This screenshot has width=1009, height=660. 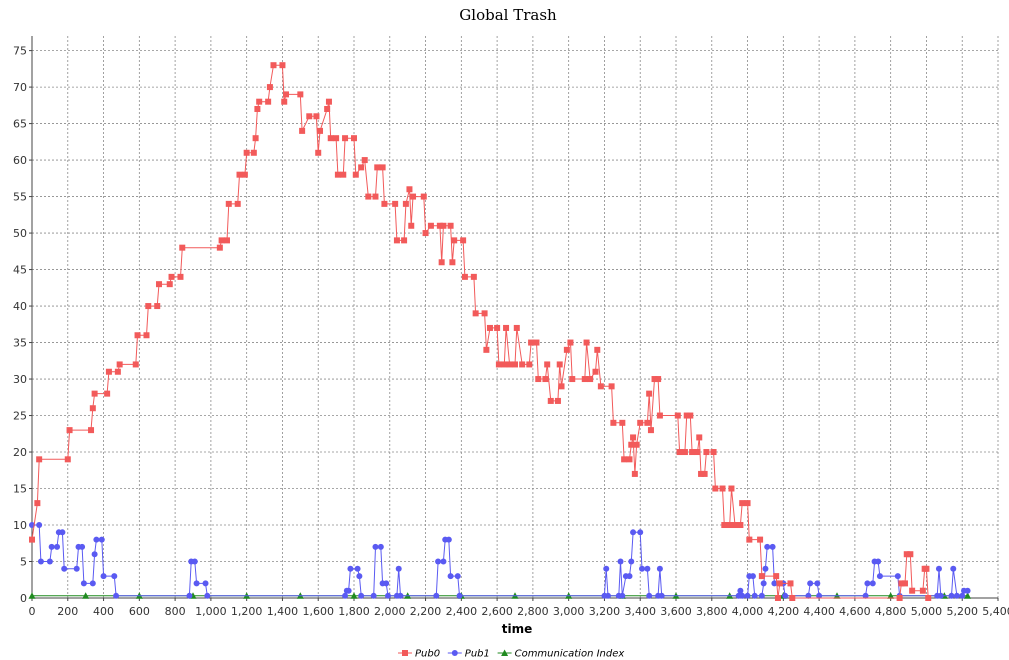 What do you see at coordinates (784, 611) in the screenshot?
I see `x-tick-label: 4,200` at bounding box center [784, 611].